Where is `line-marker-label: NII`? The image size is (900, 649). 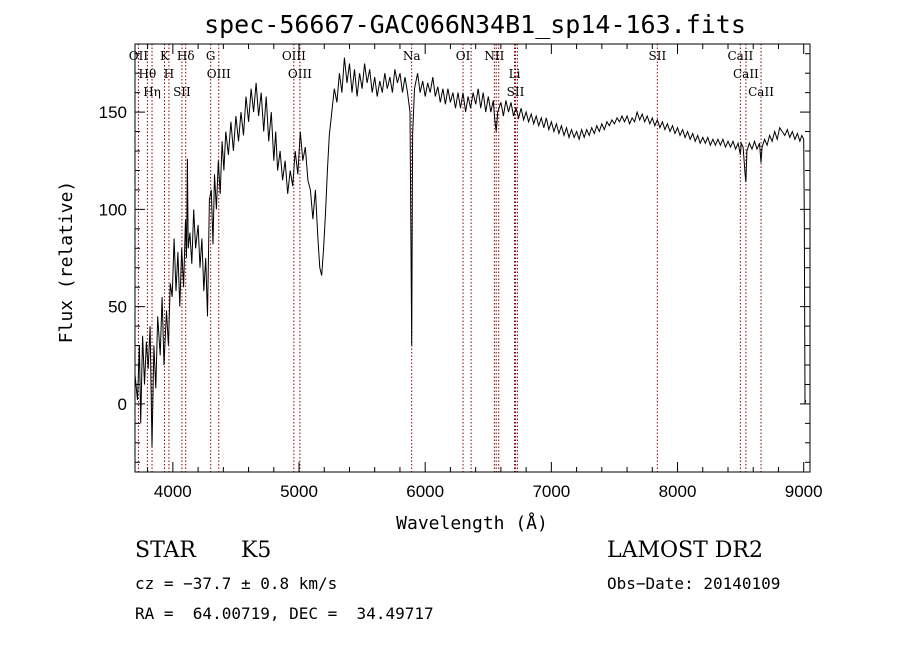
line-marker-label: NII is located at coordinates (494, 56).